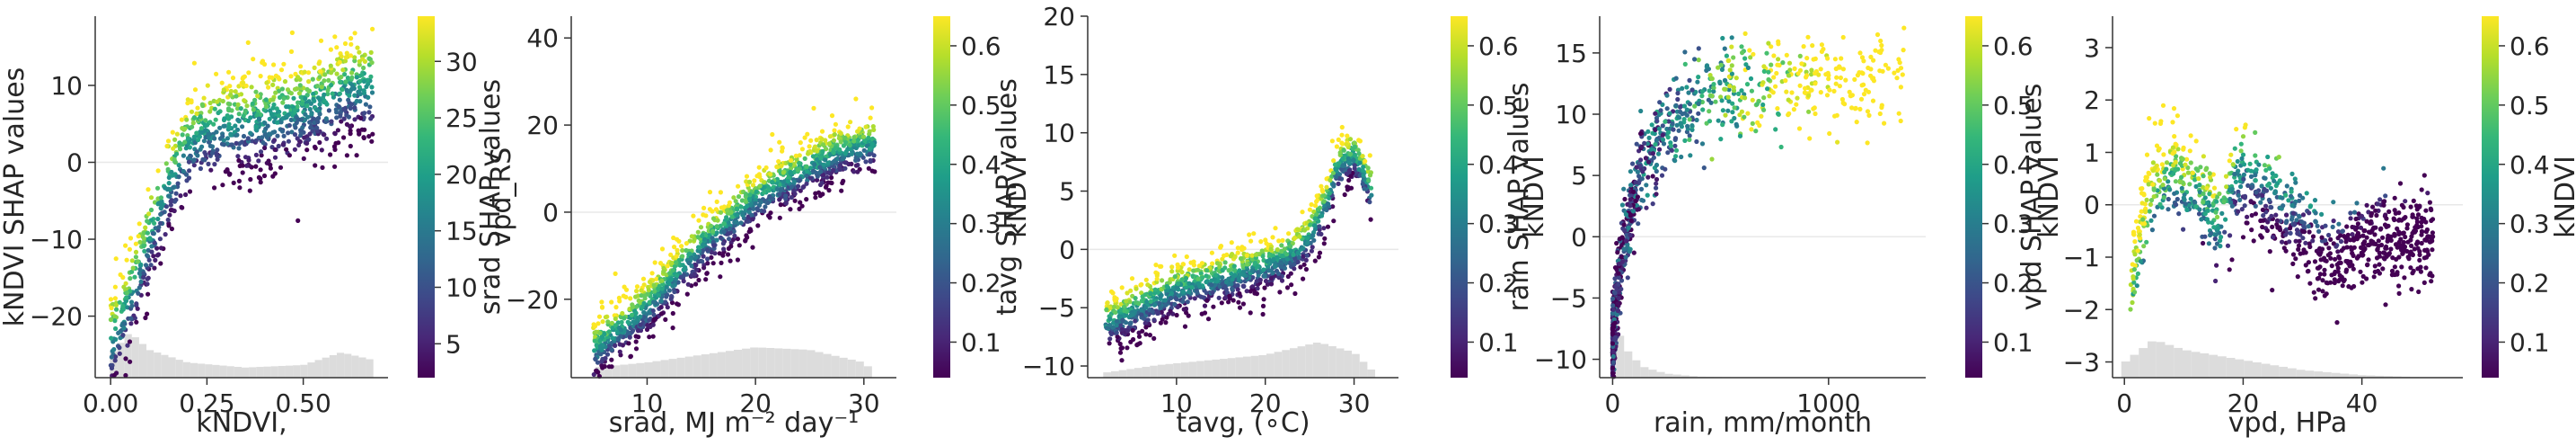 This screenshot has height=446, width=2576. Describe the element at coordinates (1067, 192) in the screenshot. I see `y-tick-label: 5` at that location.